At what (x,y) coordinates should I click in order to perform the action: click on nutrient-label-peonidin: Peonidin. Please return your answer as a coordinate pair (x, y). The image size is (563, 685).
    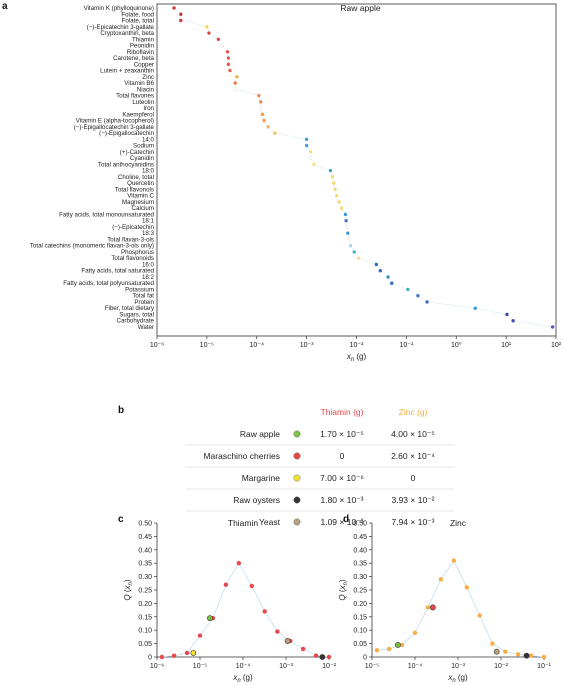
    Looking at the image, I should click on (142, 46).